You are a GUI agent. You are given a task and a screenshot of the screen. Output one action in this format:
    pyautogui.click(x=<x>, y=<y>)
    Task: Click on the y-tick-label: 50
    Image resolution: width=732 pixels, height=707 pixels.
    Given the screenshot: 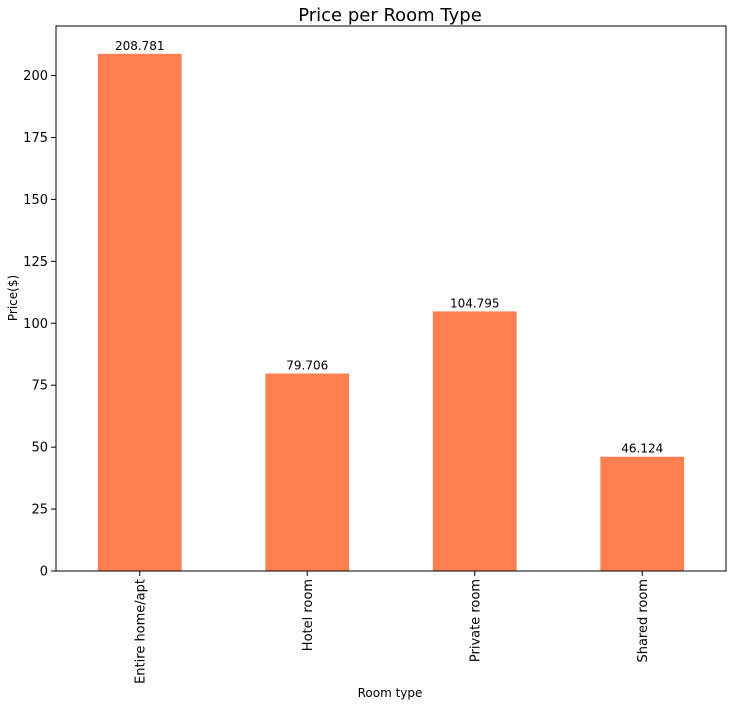 What is the action you would take?
    pyautogui.click(x=39, y=448)
    